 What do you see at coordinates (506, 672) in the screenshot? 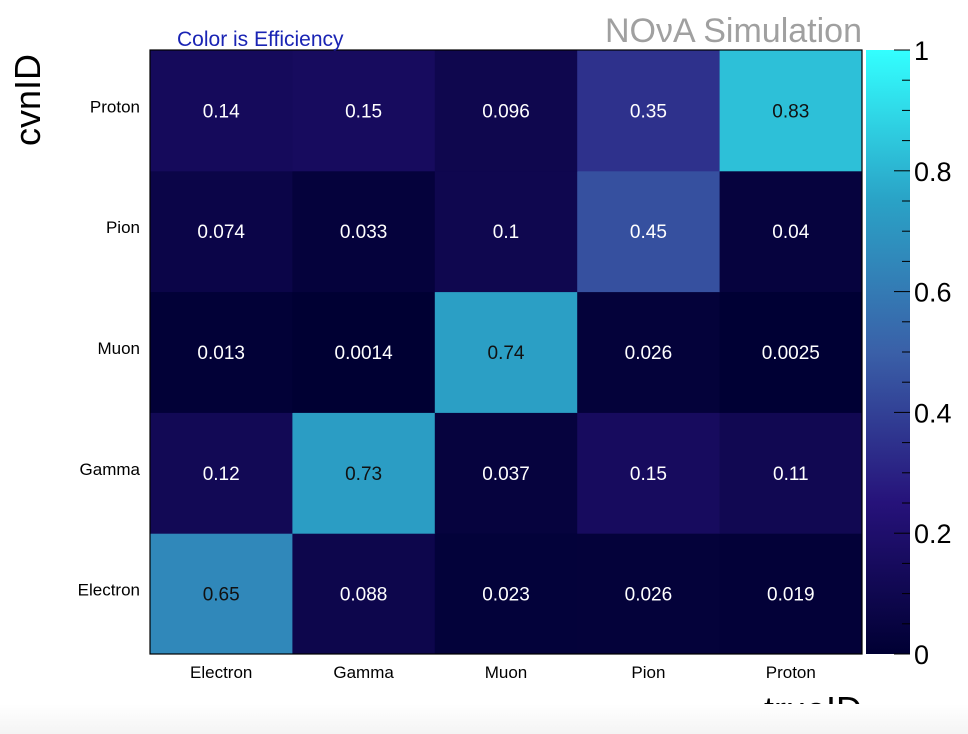
I see `x-tick-label: Muon` at bounding box center [506, 672].